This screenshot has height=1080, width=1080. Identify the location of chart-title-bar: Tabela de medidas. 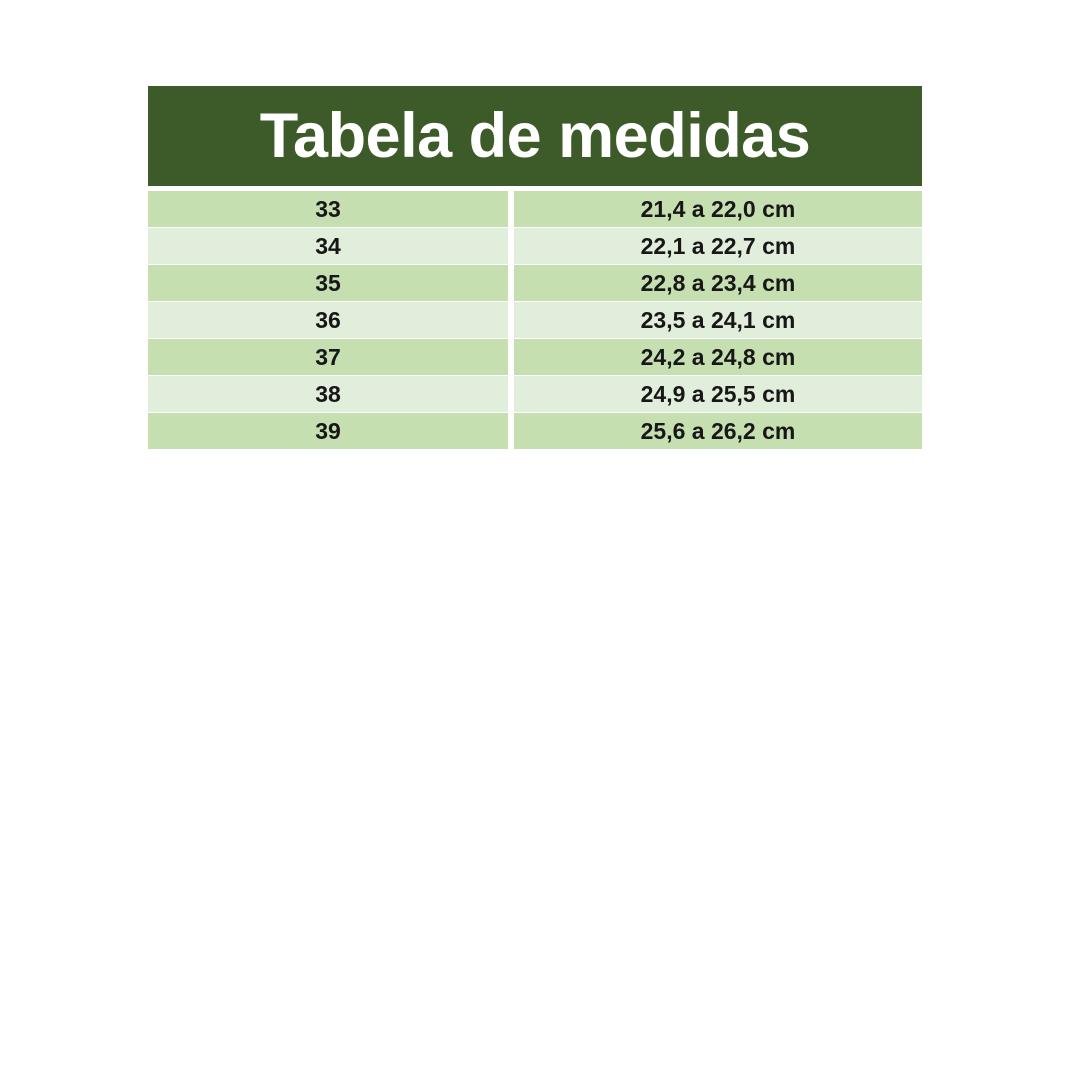
(535, 136).